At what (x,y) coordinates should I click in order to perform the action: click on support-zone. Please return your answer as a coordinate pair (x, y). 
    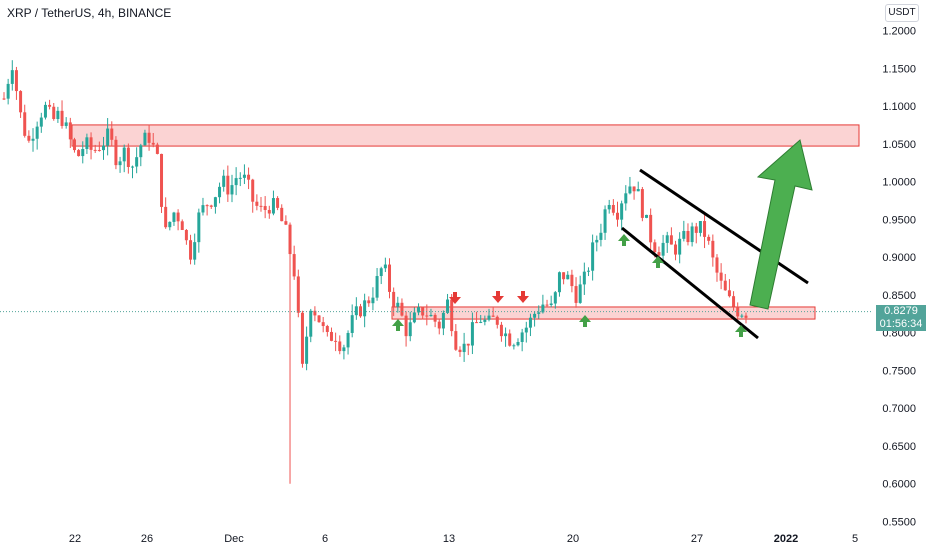
    Looking at the image, I should click on (603, 313).